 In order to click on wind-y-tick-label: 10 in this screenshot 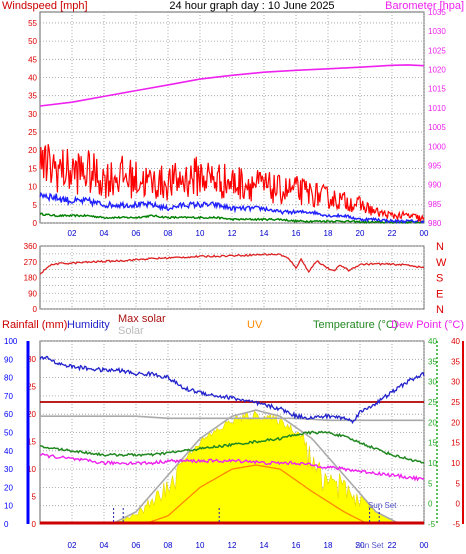, I will do `click(32, 187)`.